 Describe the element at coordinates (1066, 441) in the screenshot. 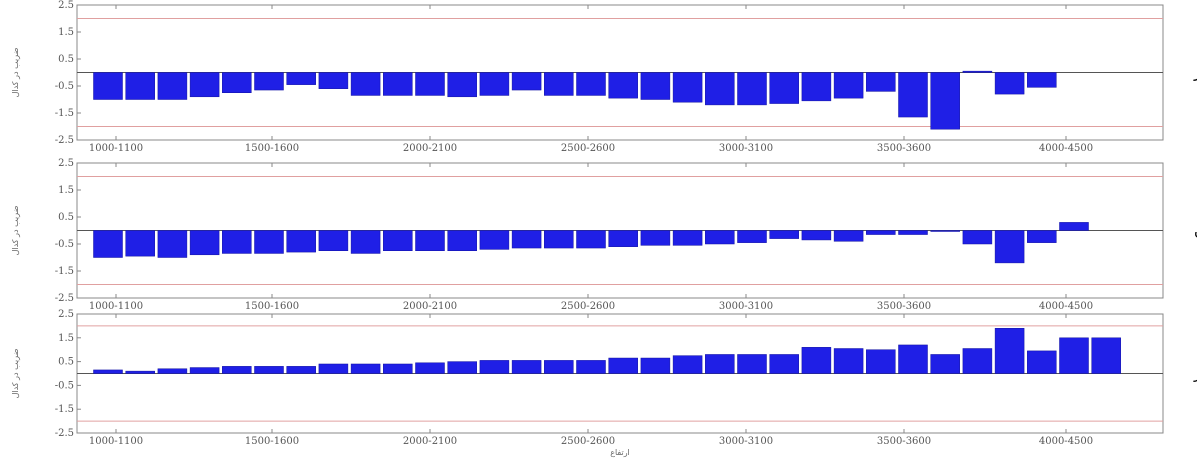

I see `panel-2-xtick-label-6: 4000-4500` at that location.